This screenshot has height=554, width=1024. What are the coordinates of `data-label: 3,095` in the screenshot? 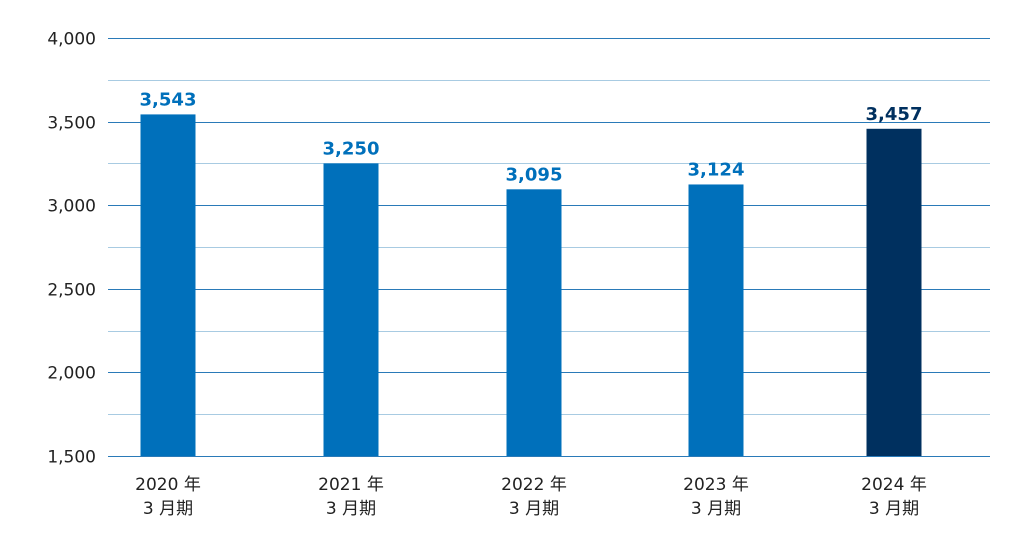 It's located at (534, 174).